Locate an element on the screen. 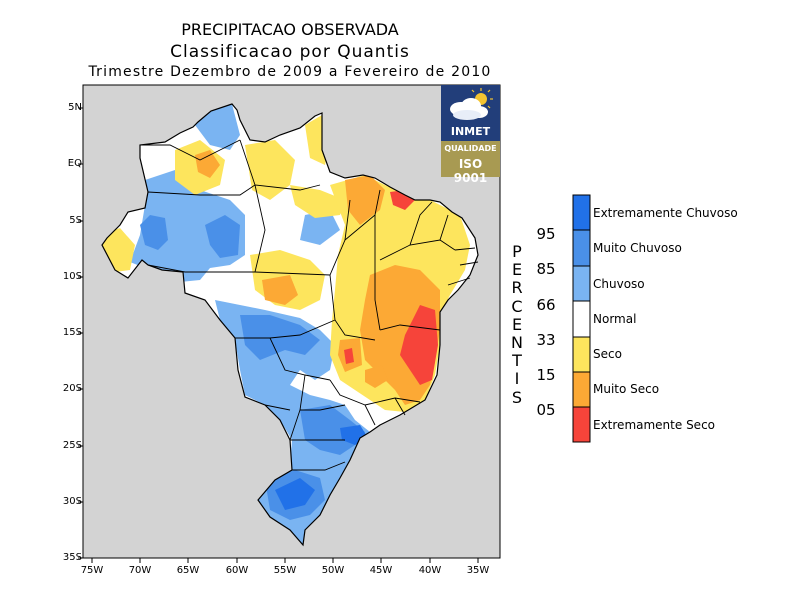 The width and height of the screenshot is (800, 600). x-tick-label: 45W is located at coordinates (381, 570).